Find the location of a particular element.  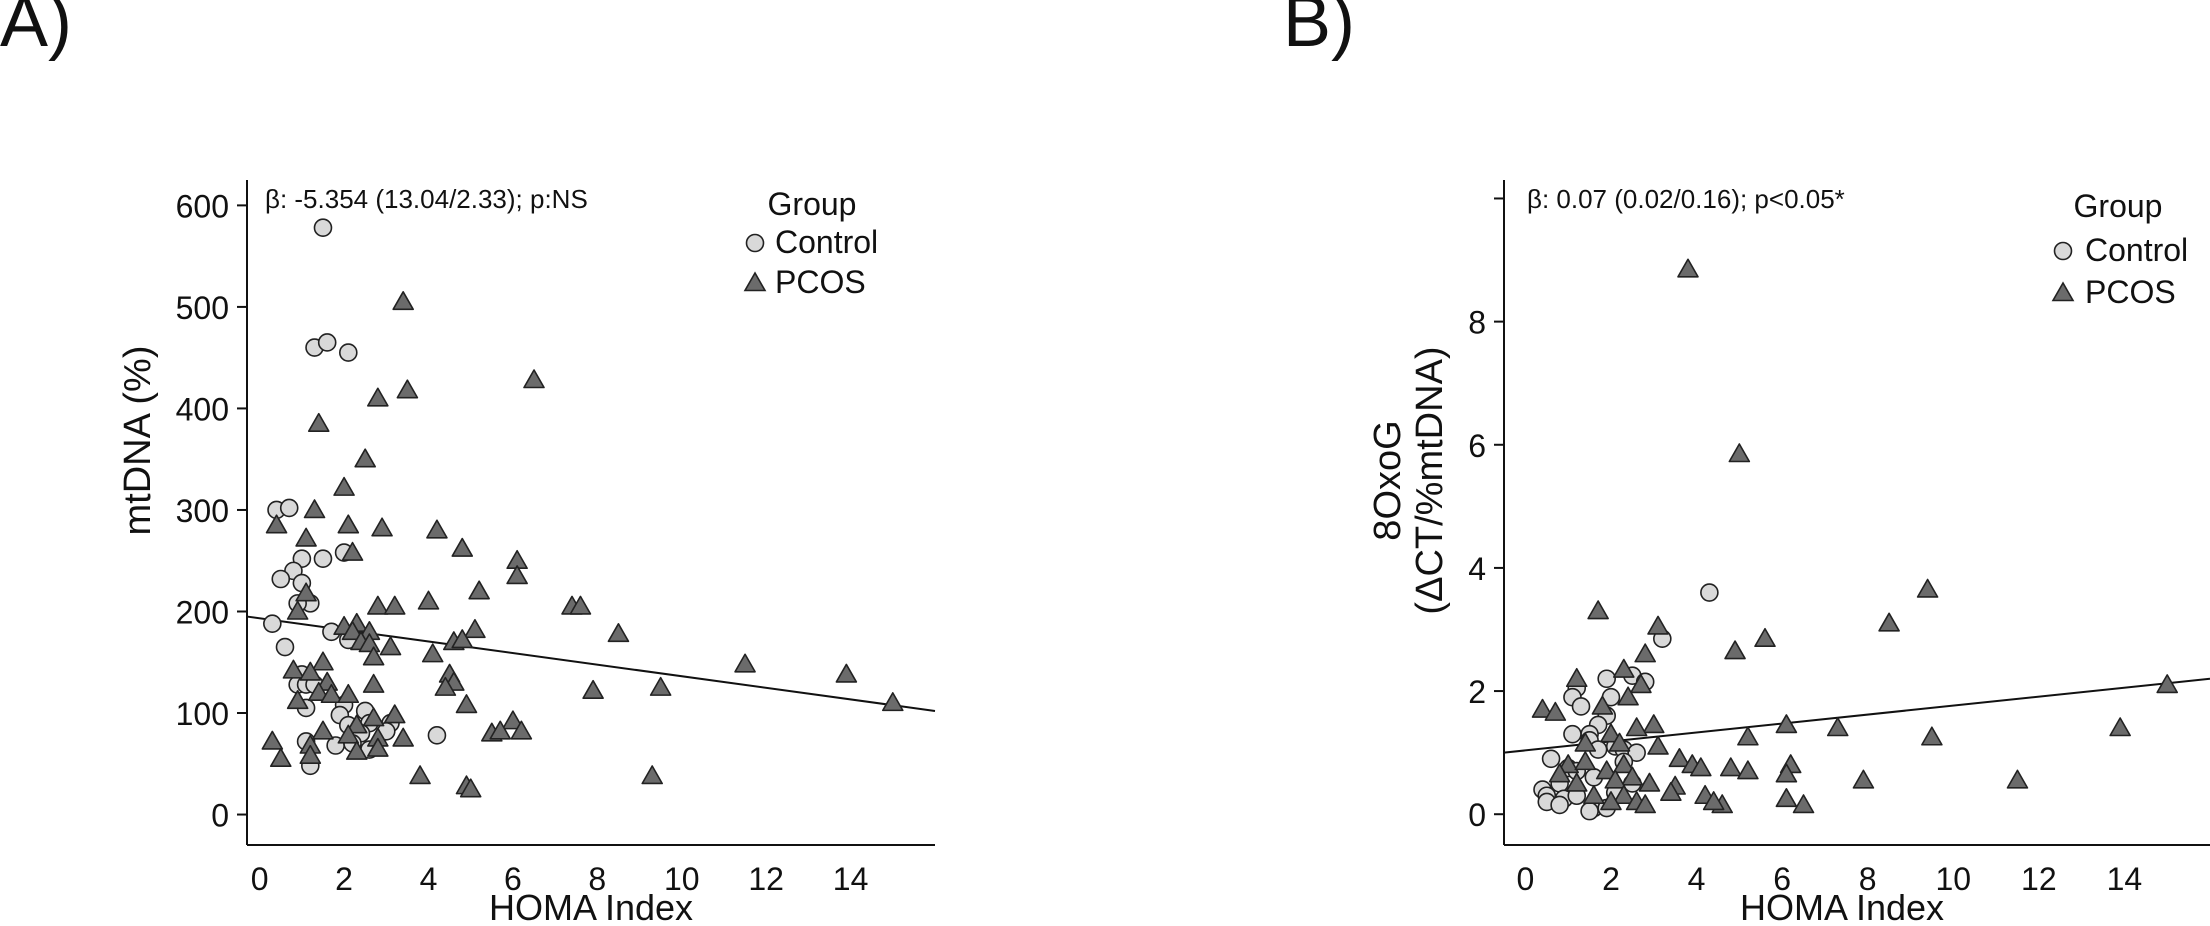

chart-a-y-tick-label: 400 is located at coordinates (202, 409).